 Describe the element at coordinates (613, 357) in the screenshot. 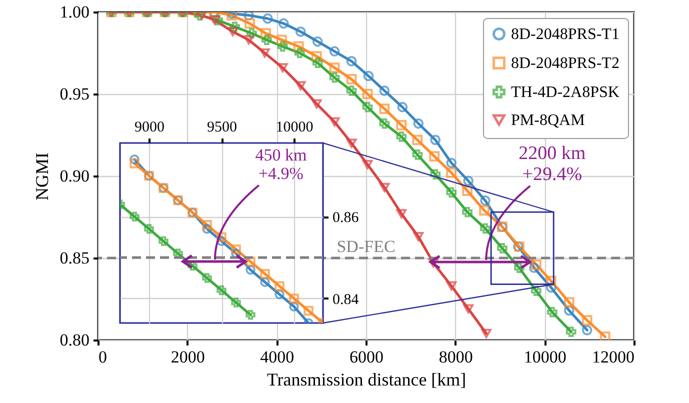

I see `x-tick-label: 12000` at that location.